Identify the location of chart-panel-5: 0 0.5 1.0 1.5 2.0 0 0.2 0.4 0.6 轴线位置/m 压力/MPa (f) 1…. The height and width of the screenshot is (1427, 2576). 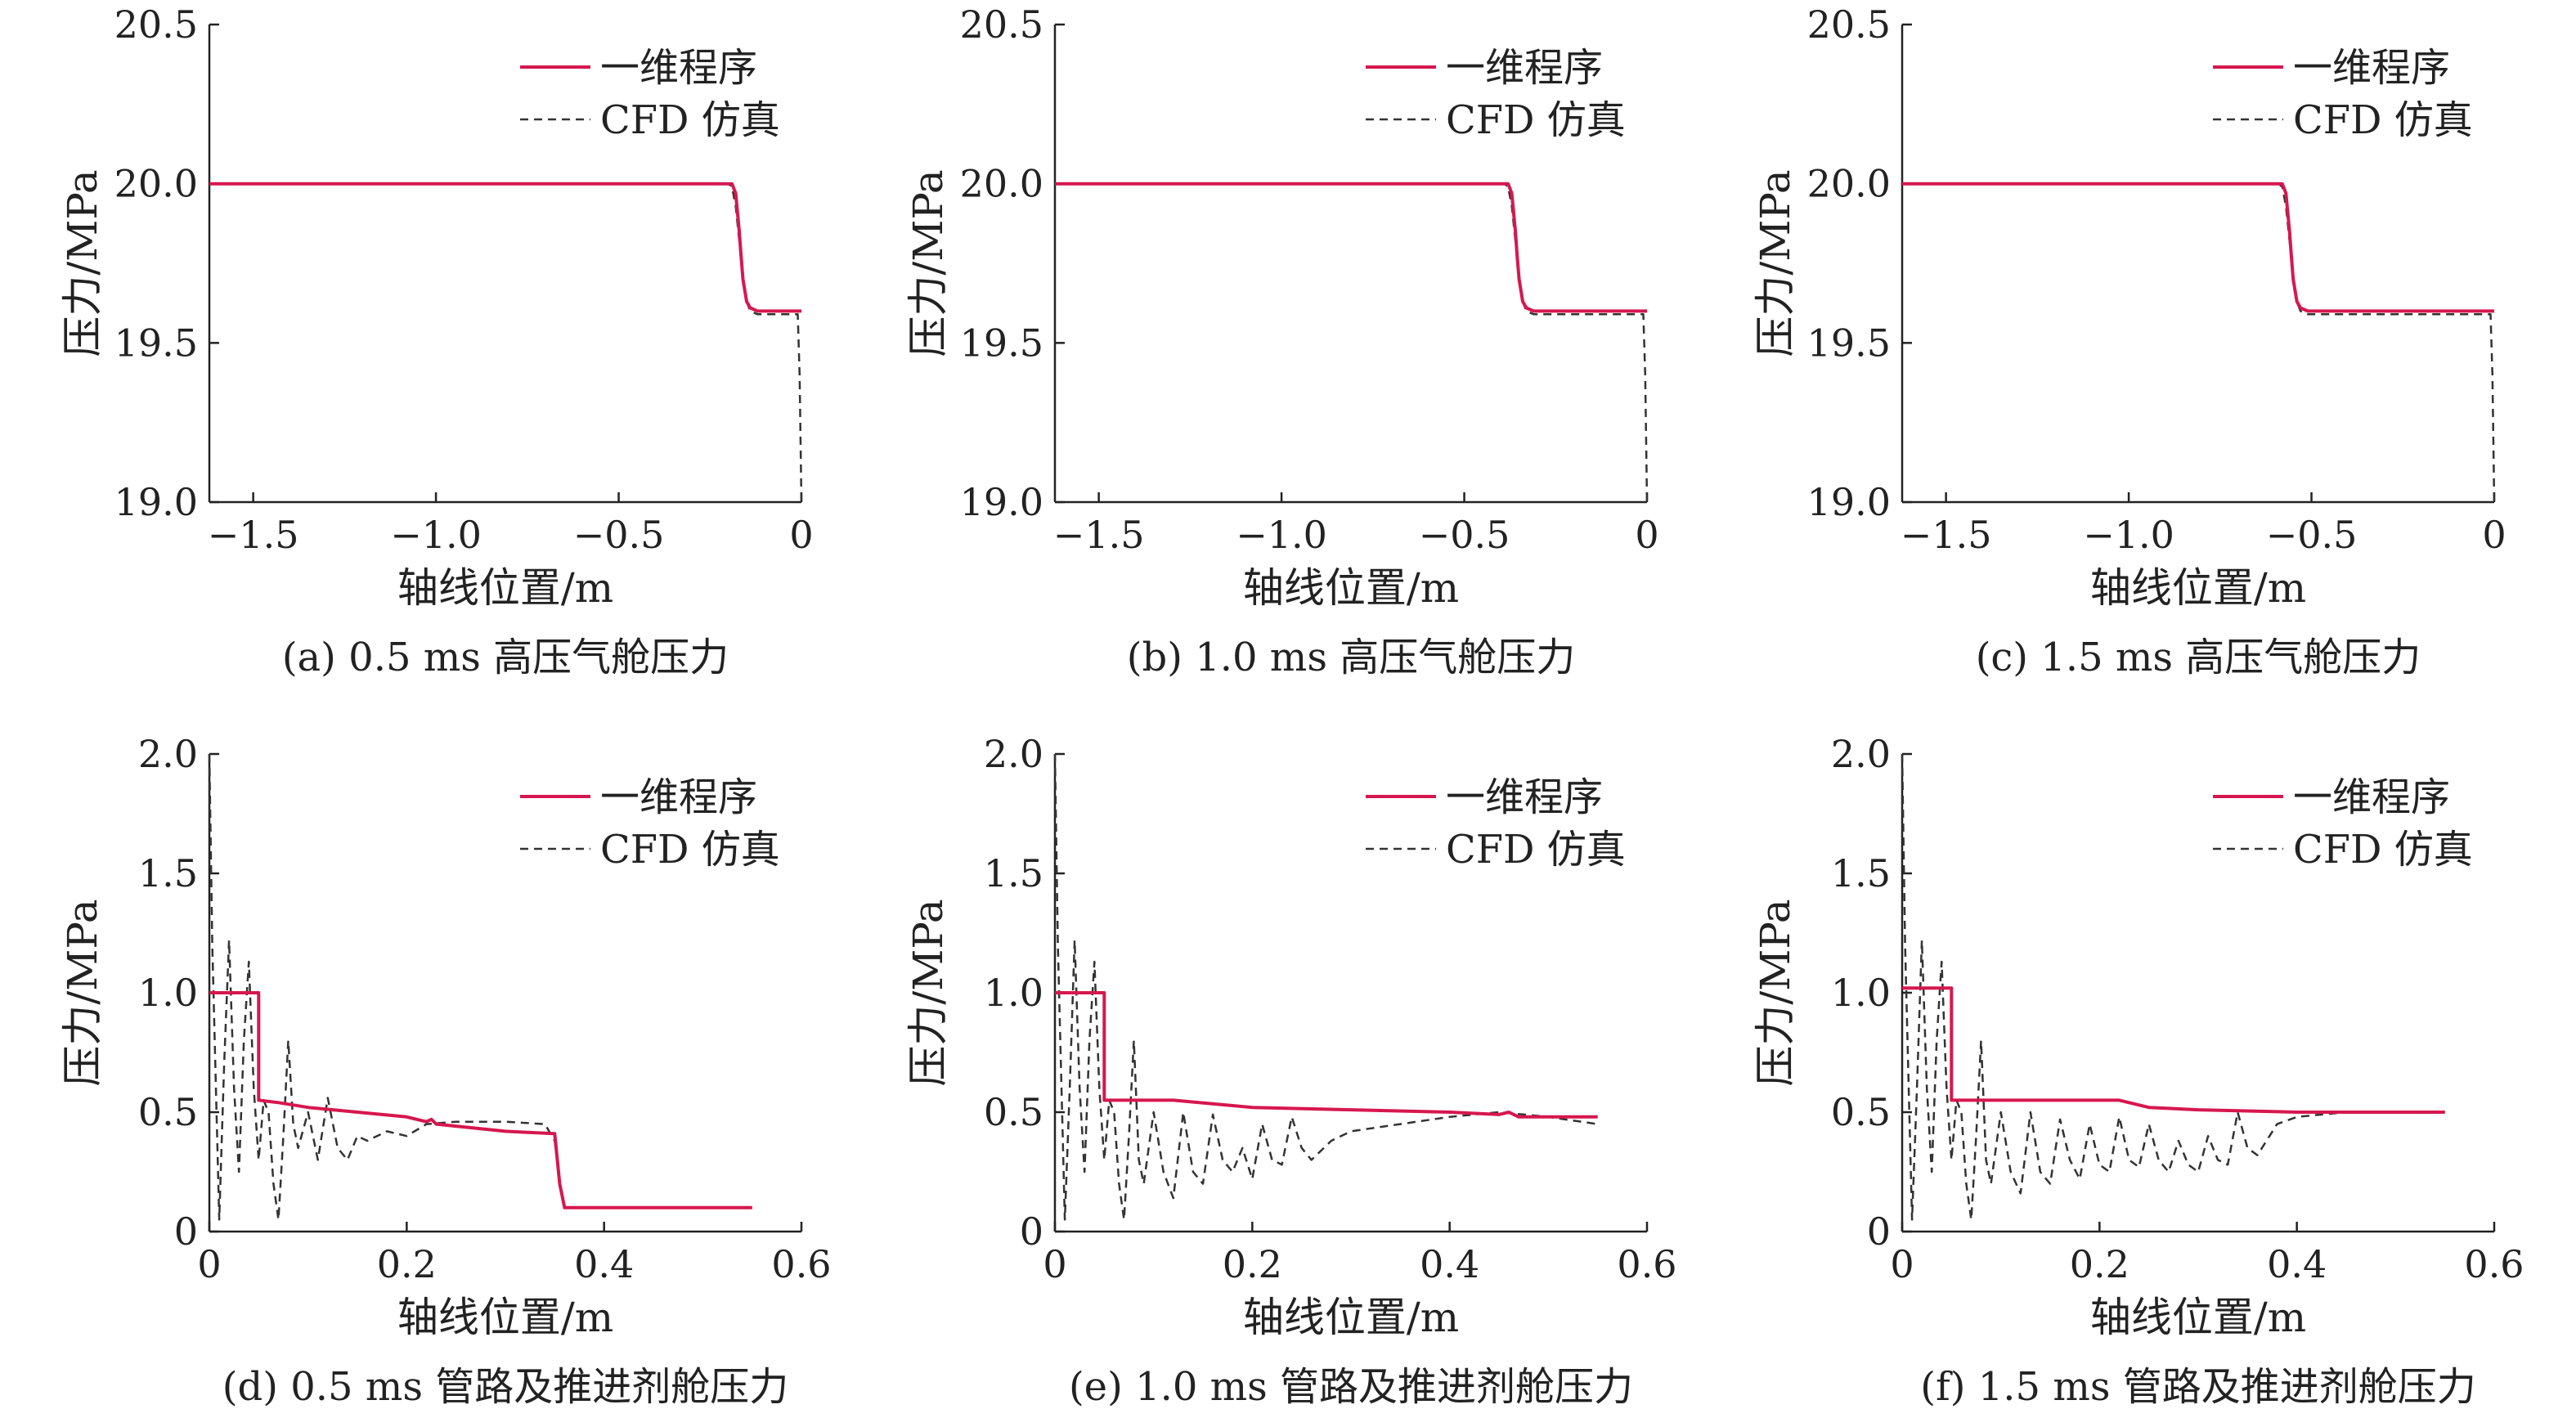
(2138, 1071).